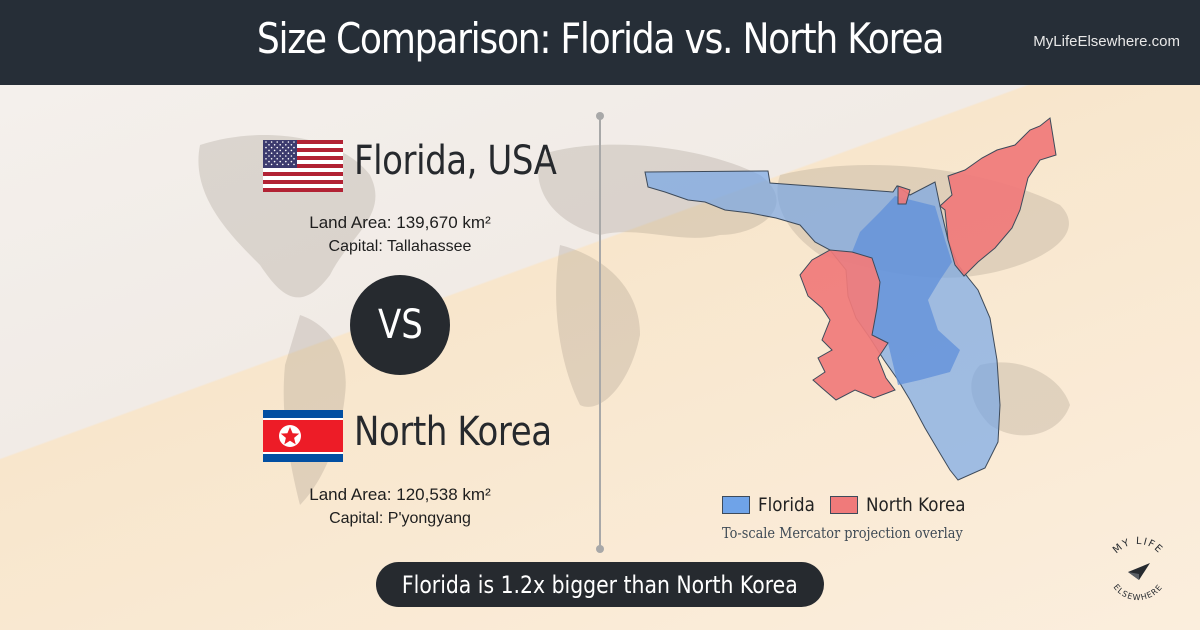 The width and height of the screenshot is (1200, 630). I want to click on legend-label-florida: Florida, so click(786, 505).